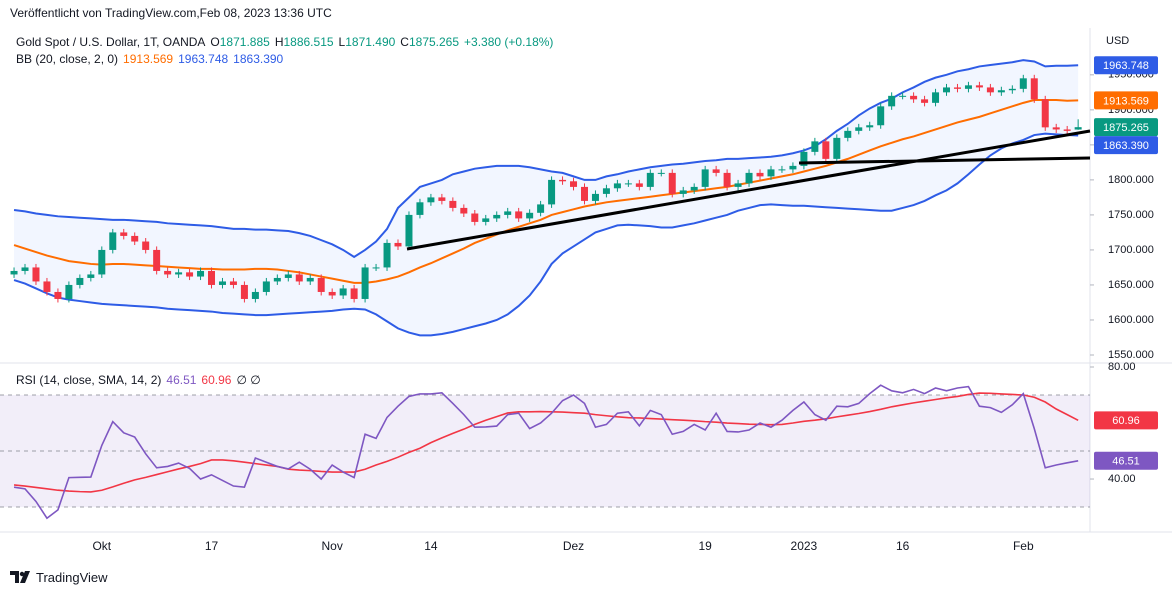  Describe the element at coordinates (148, 59) in the screenshot. I see `indicator-value: 1913.569` at that location.